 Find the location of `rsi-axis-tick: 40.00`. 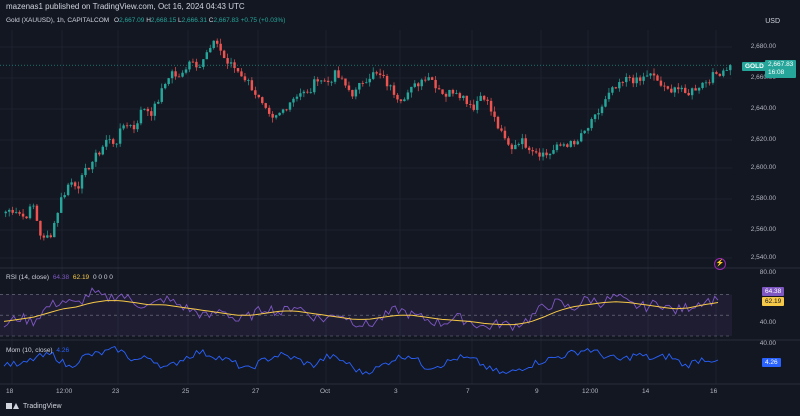

rsi-axis-tick: 40.00 is located at coordinates (767, 322).